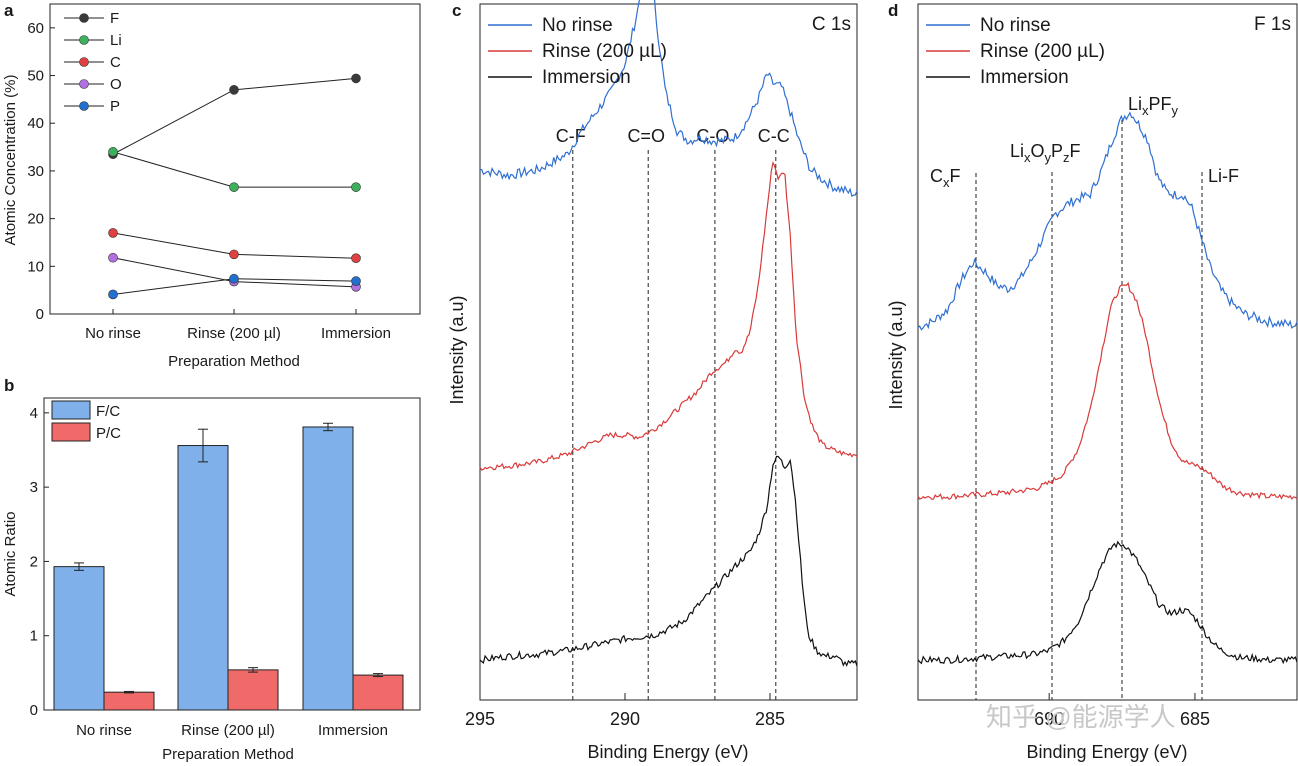  What do you see at coordinates (1081, 717) in the screenshot?
I see `watermark: 知乎 @能源学人` at bounding box center [1081, 717].